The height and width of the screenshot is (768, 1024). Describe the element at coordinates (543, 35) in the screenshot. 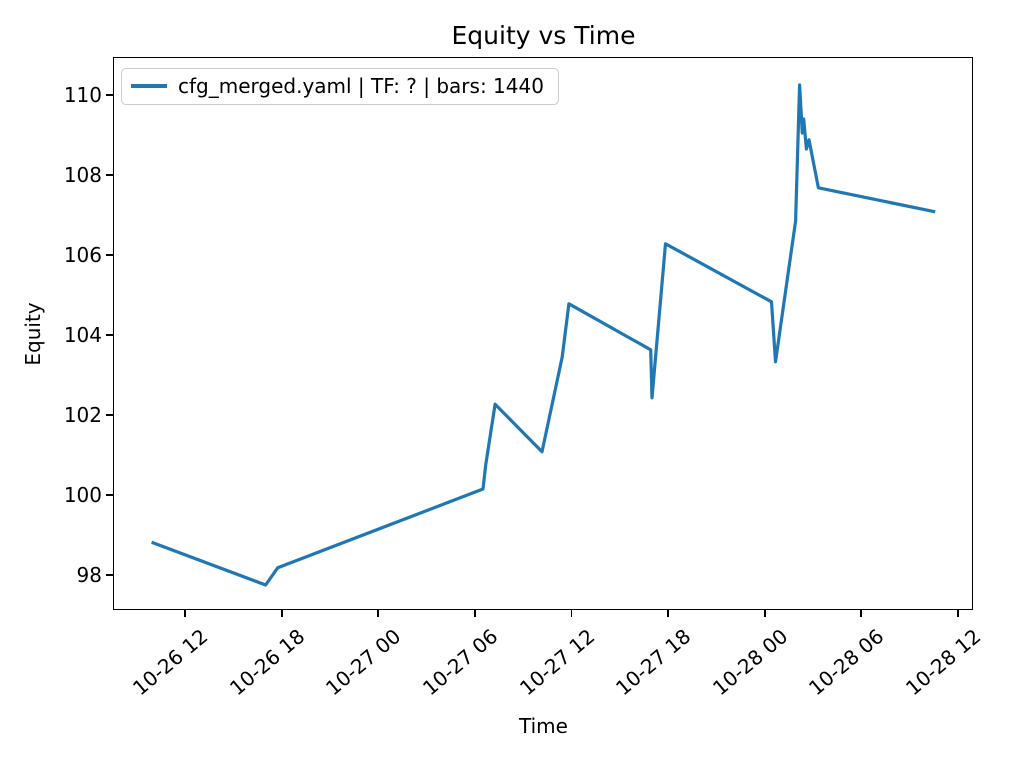

I see `chart-title: Equity vs Time` at that location.